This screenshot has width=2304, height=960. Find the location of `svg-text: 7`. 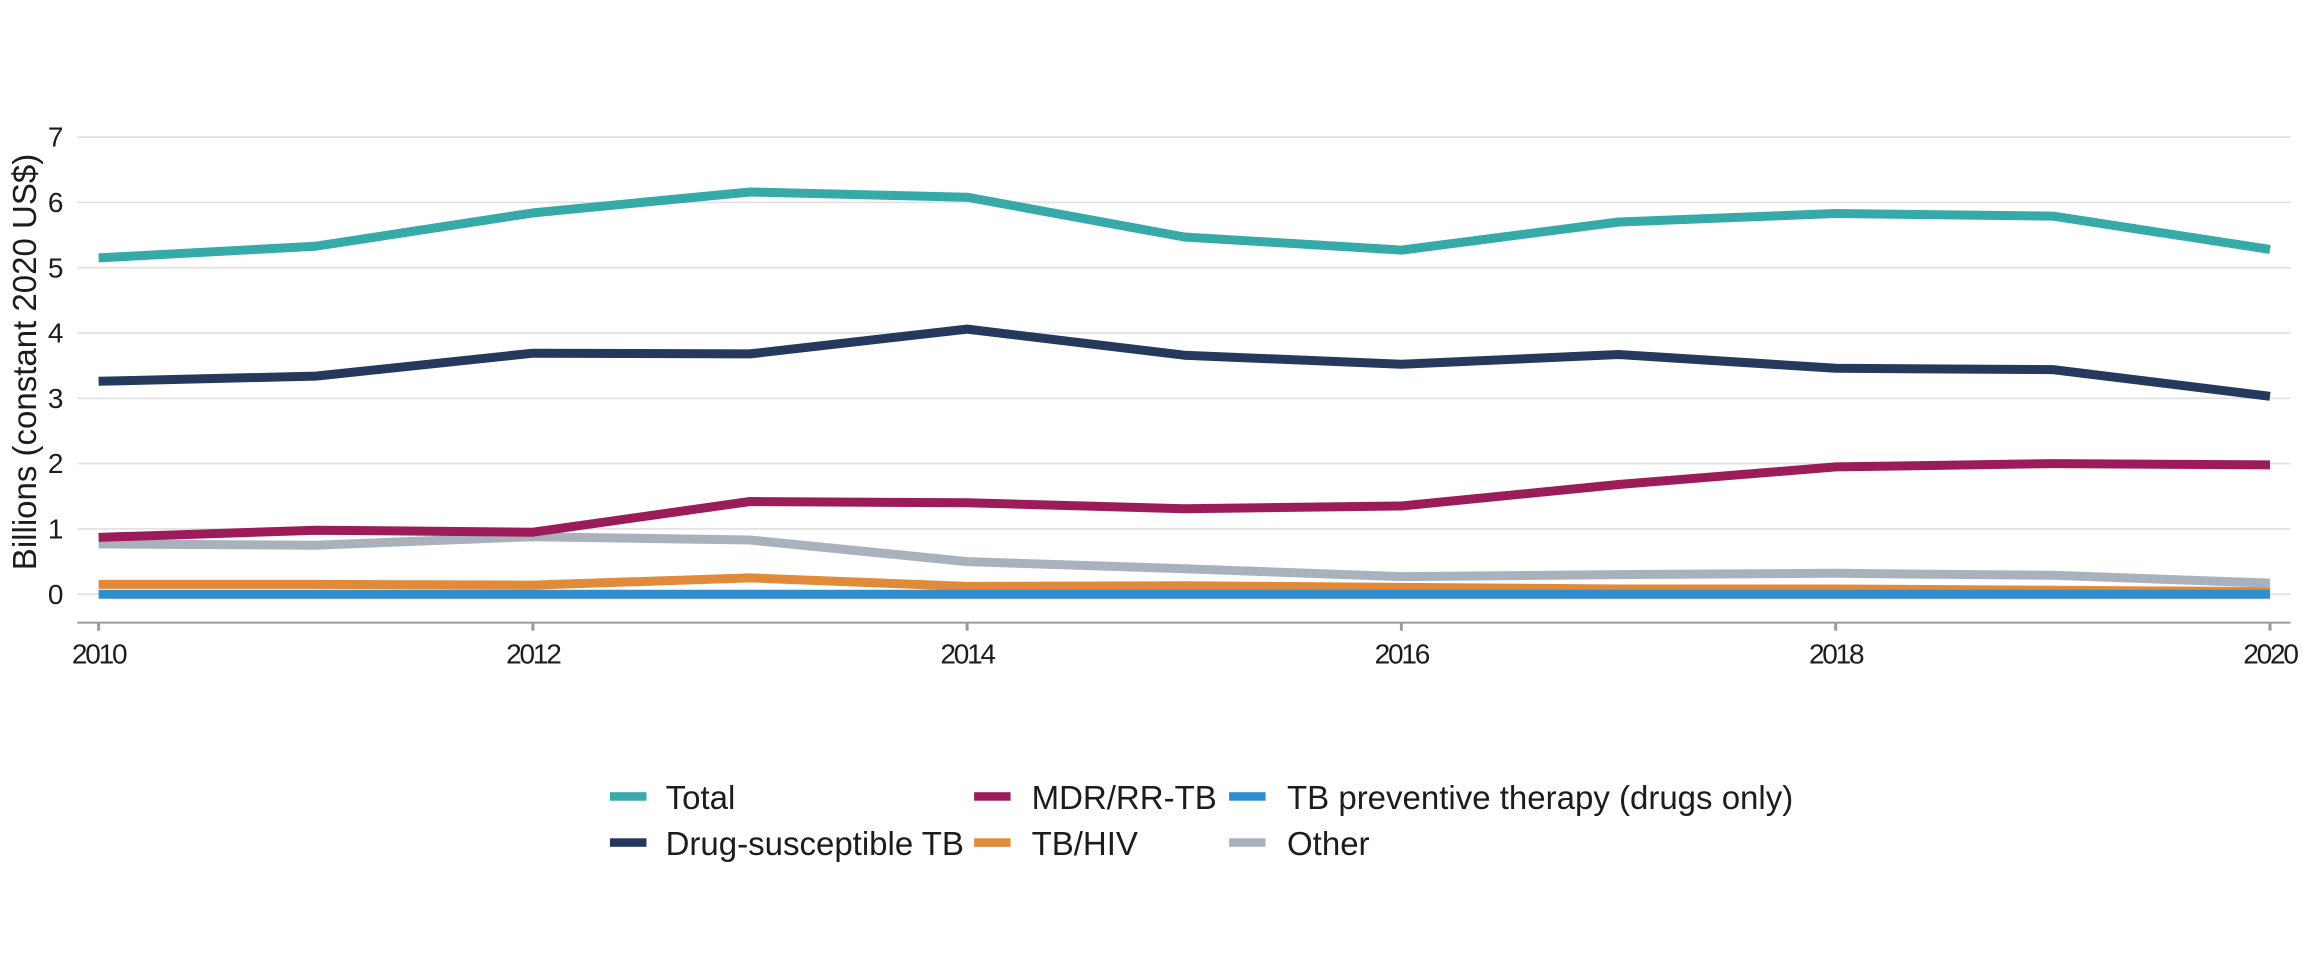

svg-text: 7 is located at coordinates (56, 137).